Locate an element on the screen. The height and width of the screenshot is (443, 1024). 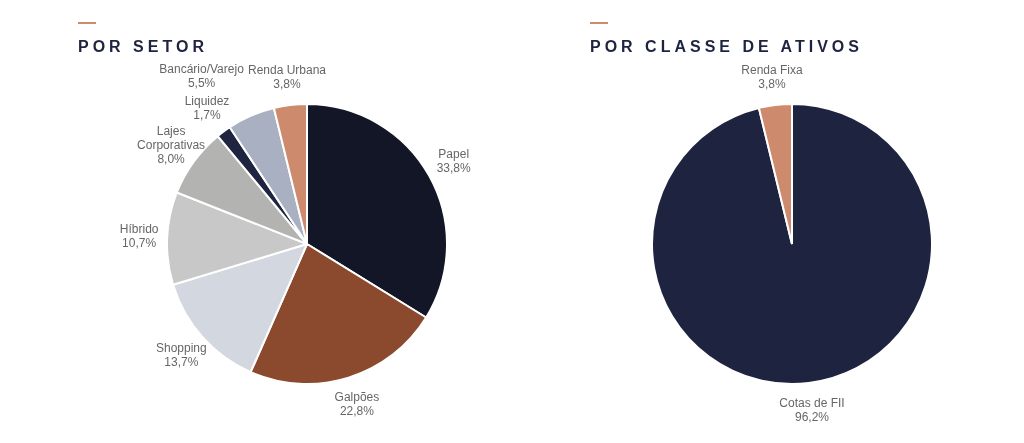
slice-label: Bancário/Varejo is located at coordinates (202, 68).